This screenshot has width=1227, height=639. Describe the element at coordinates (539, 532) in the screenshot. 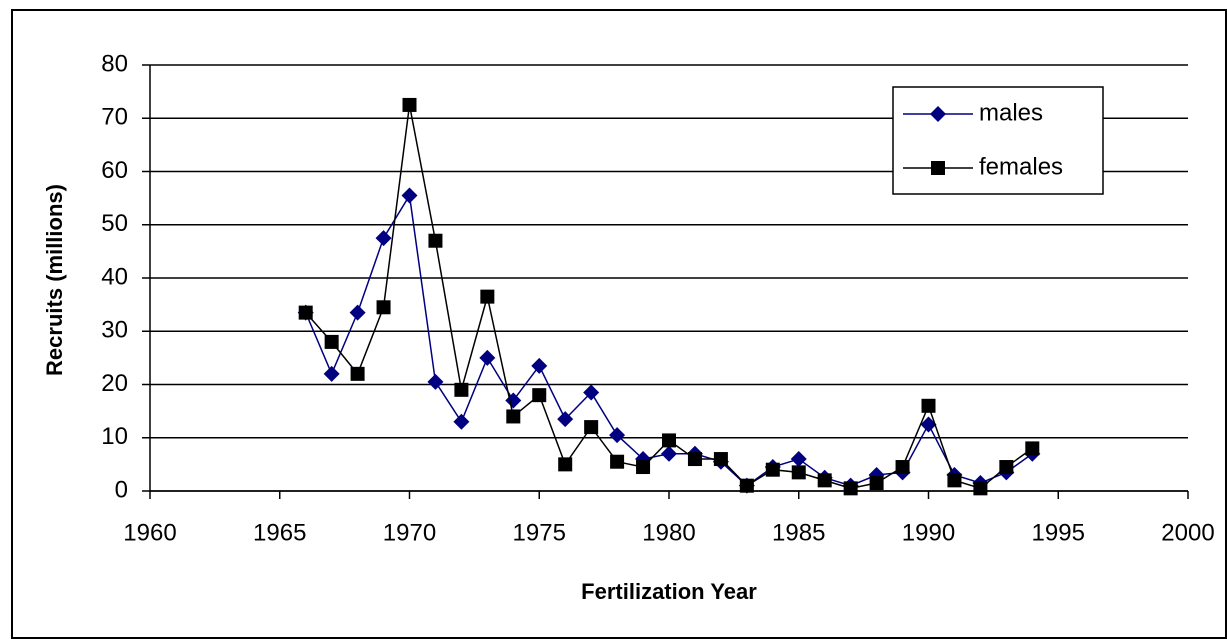

I see `x-tick-label: 1975` at that location.